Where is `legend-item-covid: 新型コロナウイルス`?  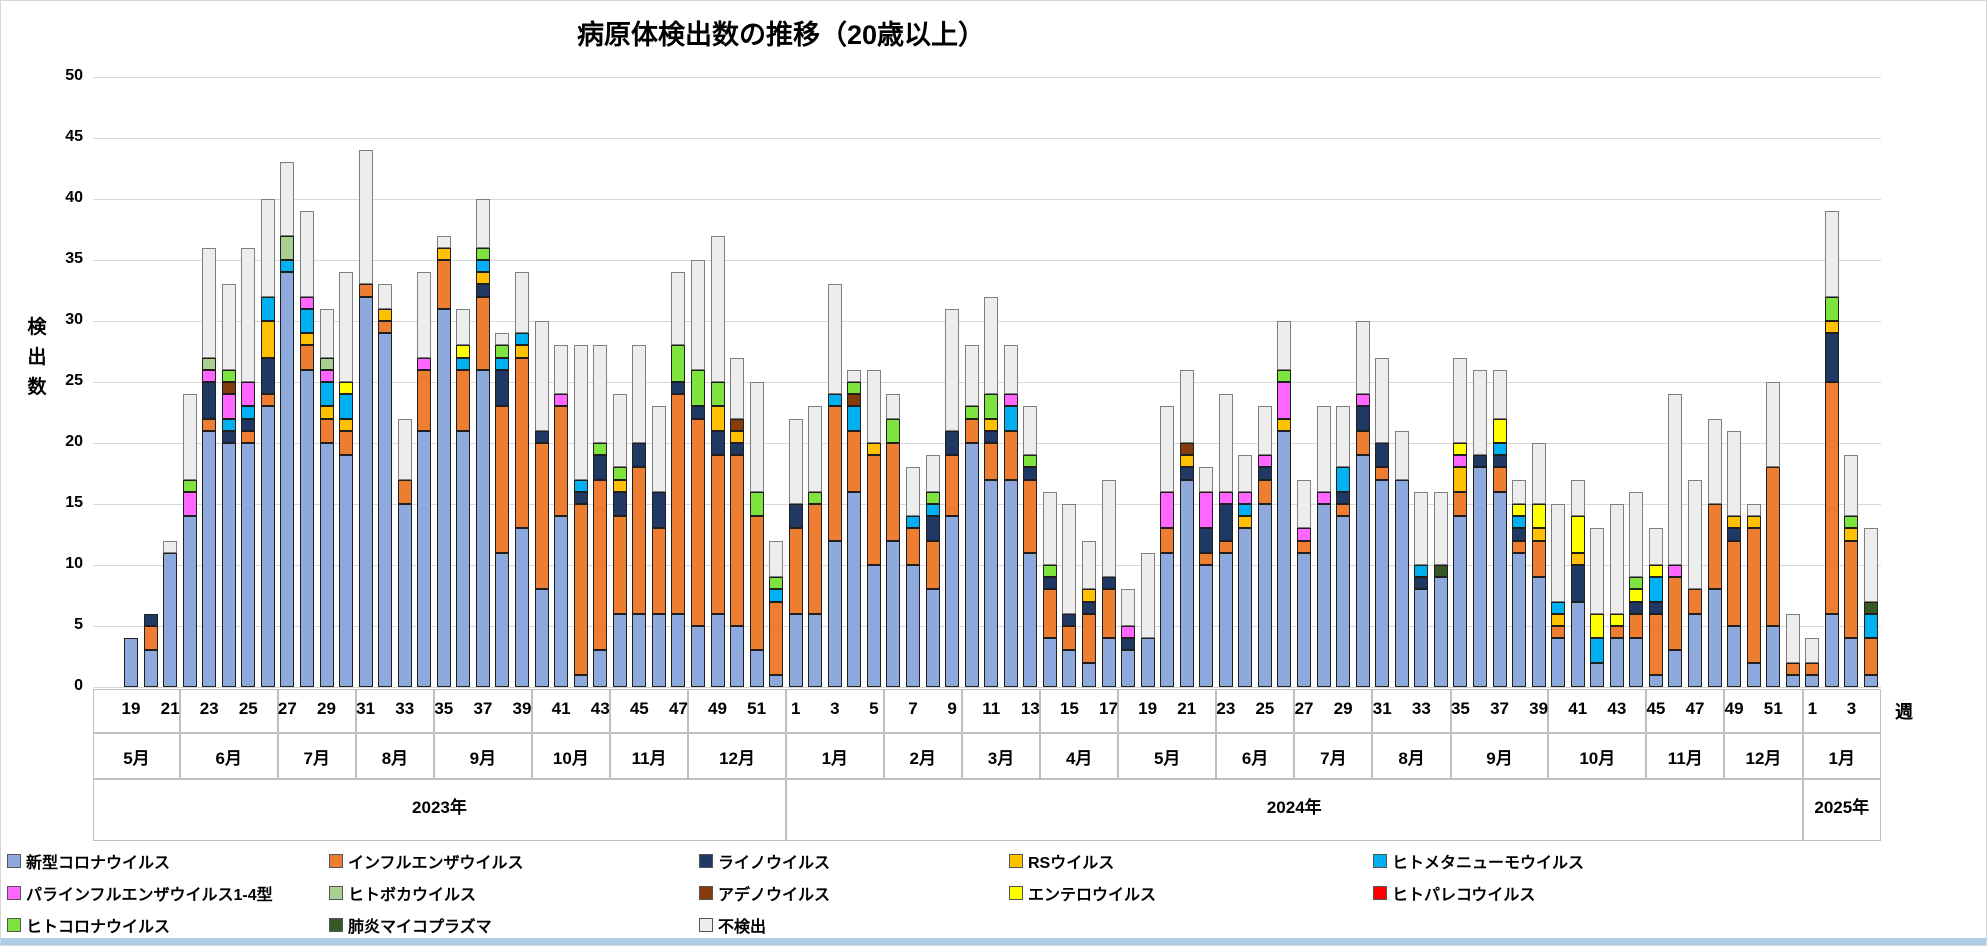 legend-item-covid: 新型コロナウイルス is located at coordinates (88, 861).